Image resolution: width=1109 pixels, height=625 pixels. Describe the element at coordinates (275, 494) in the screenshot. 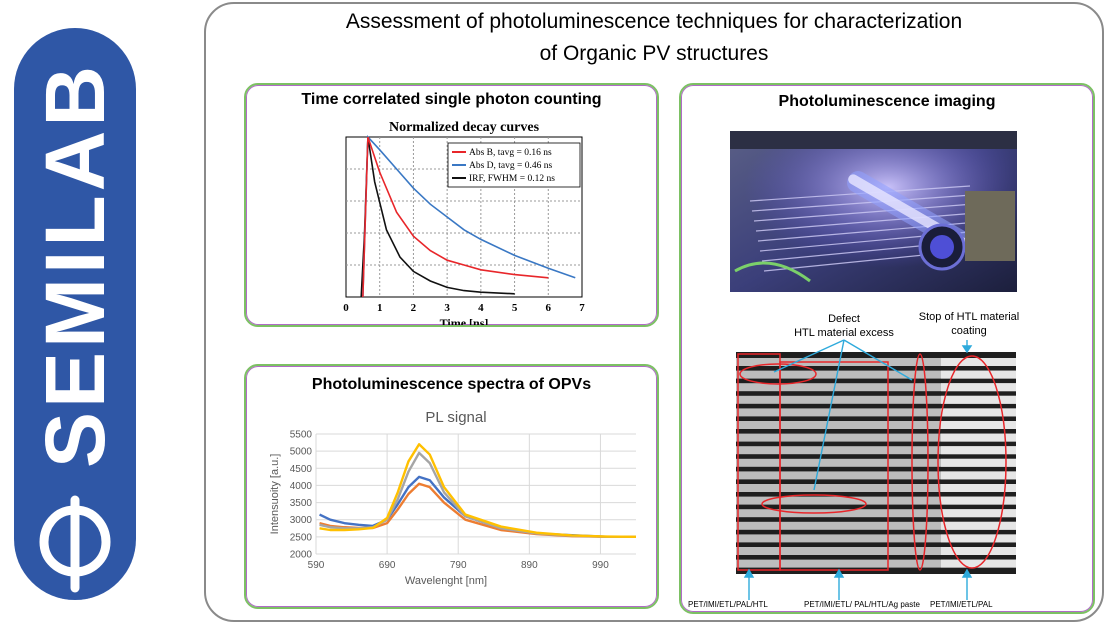

I see `pl-y-axis-label: Intensuoity [a.u.]` at that location.